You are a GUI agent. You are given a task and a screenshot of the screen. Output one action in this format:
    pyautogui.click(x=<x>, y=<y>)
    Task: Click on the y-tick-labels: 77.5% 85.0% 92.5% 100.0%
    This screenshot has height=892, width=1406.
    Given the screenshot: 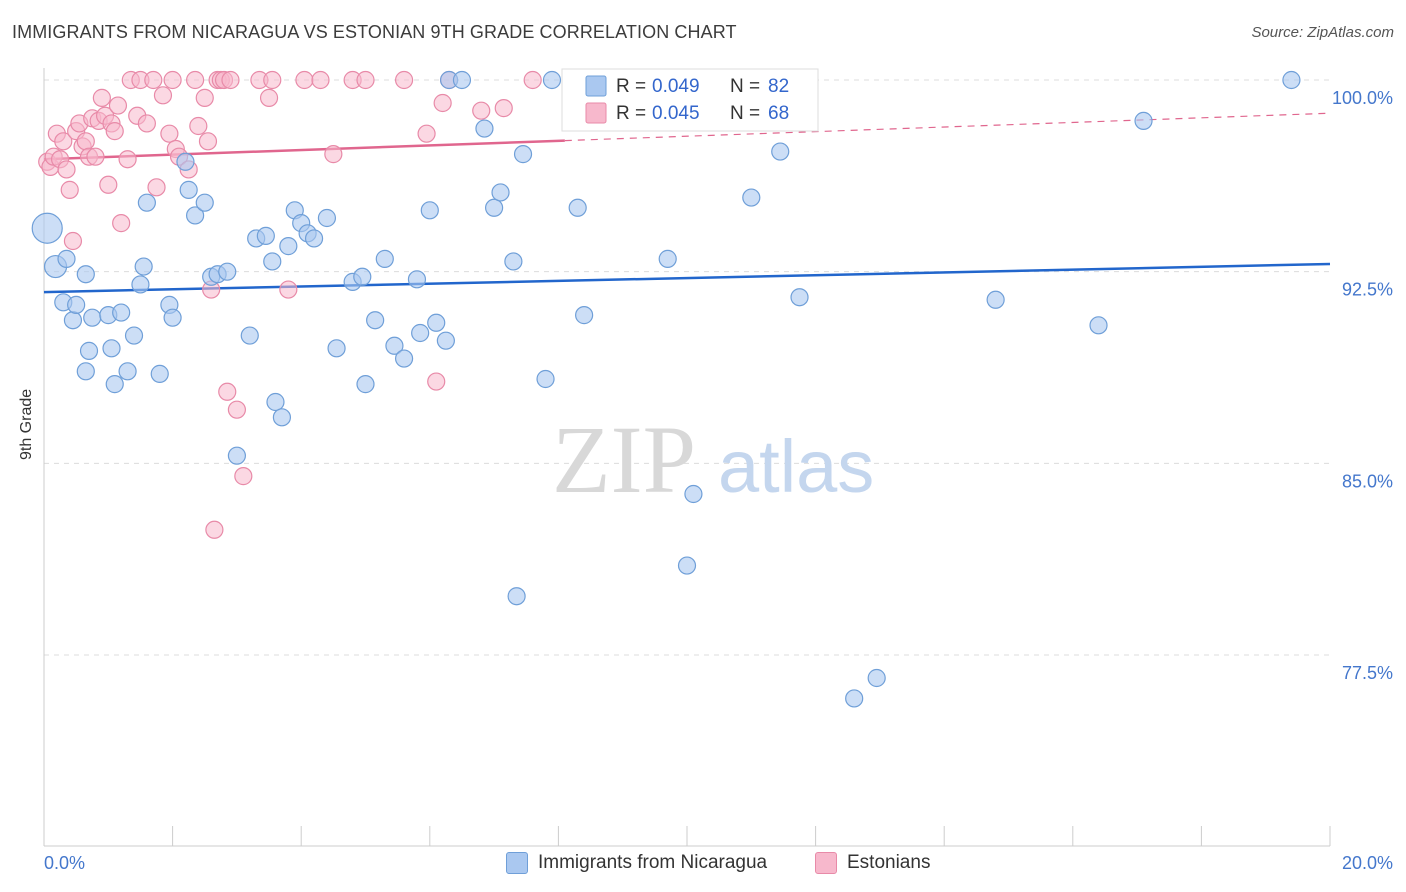 What is the action you would take?
    pyautogui.click(x=1362, y=385)
    